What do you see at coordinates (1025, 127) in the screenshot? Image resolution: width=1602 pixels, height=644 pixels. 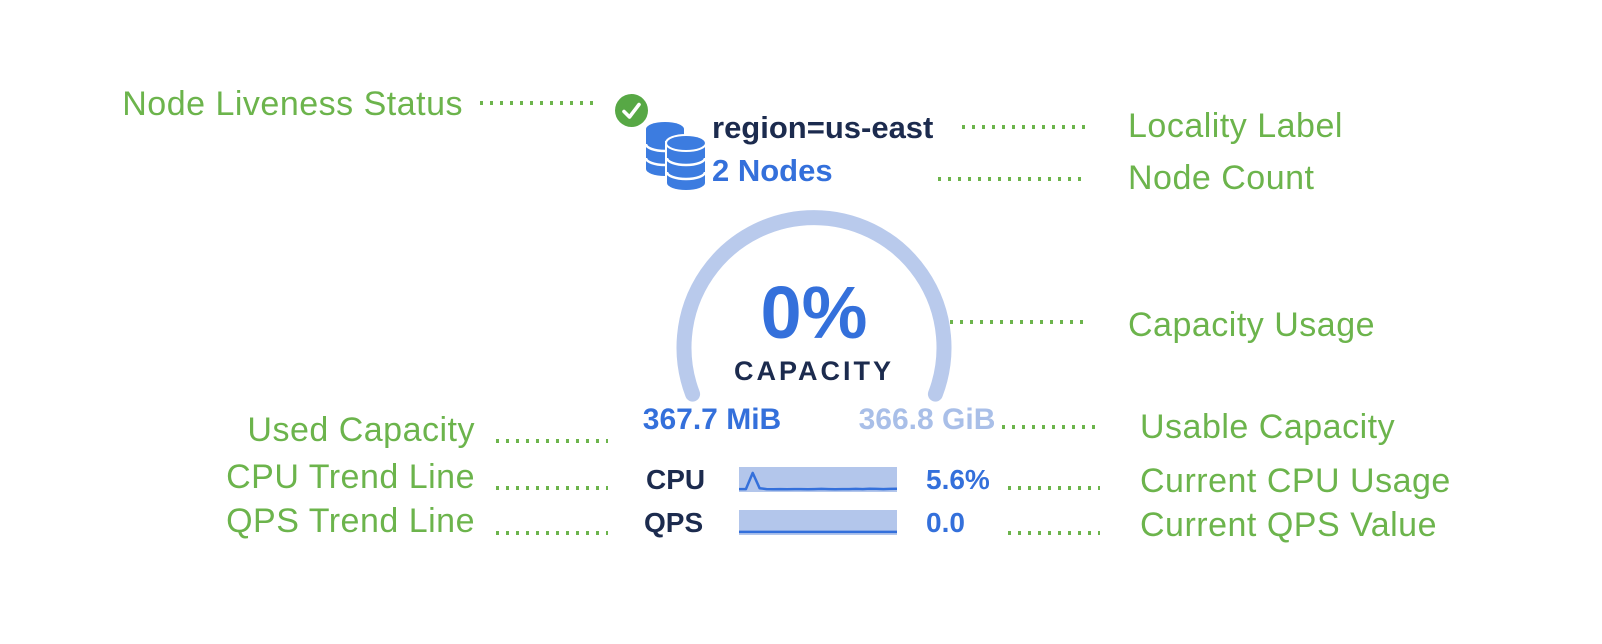 I see `leader-line-locality` at bounding box center [1025, 127].